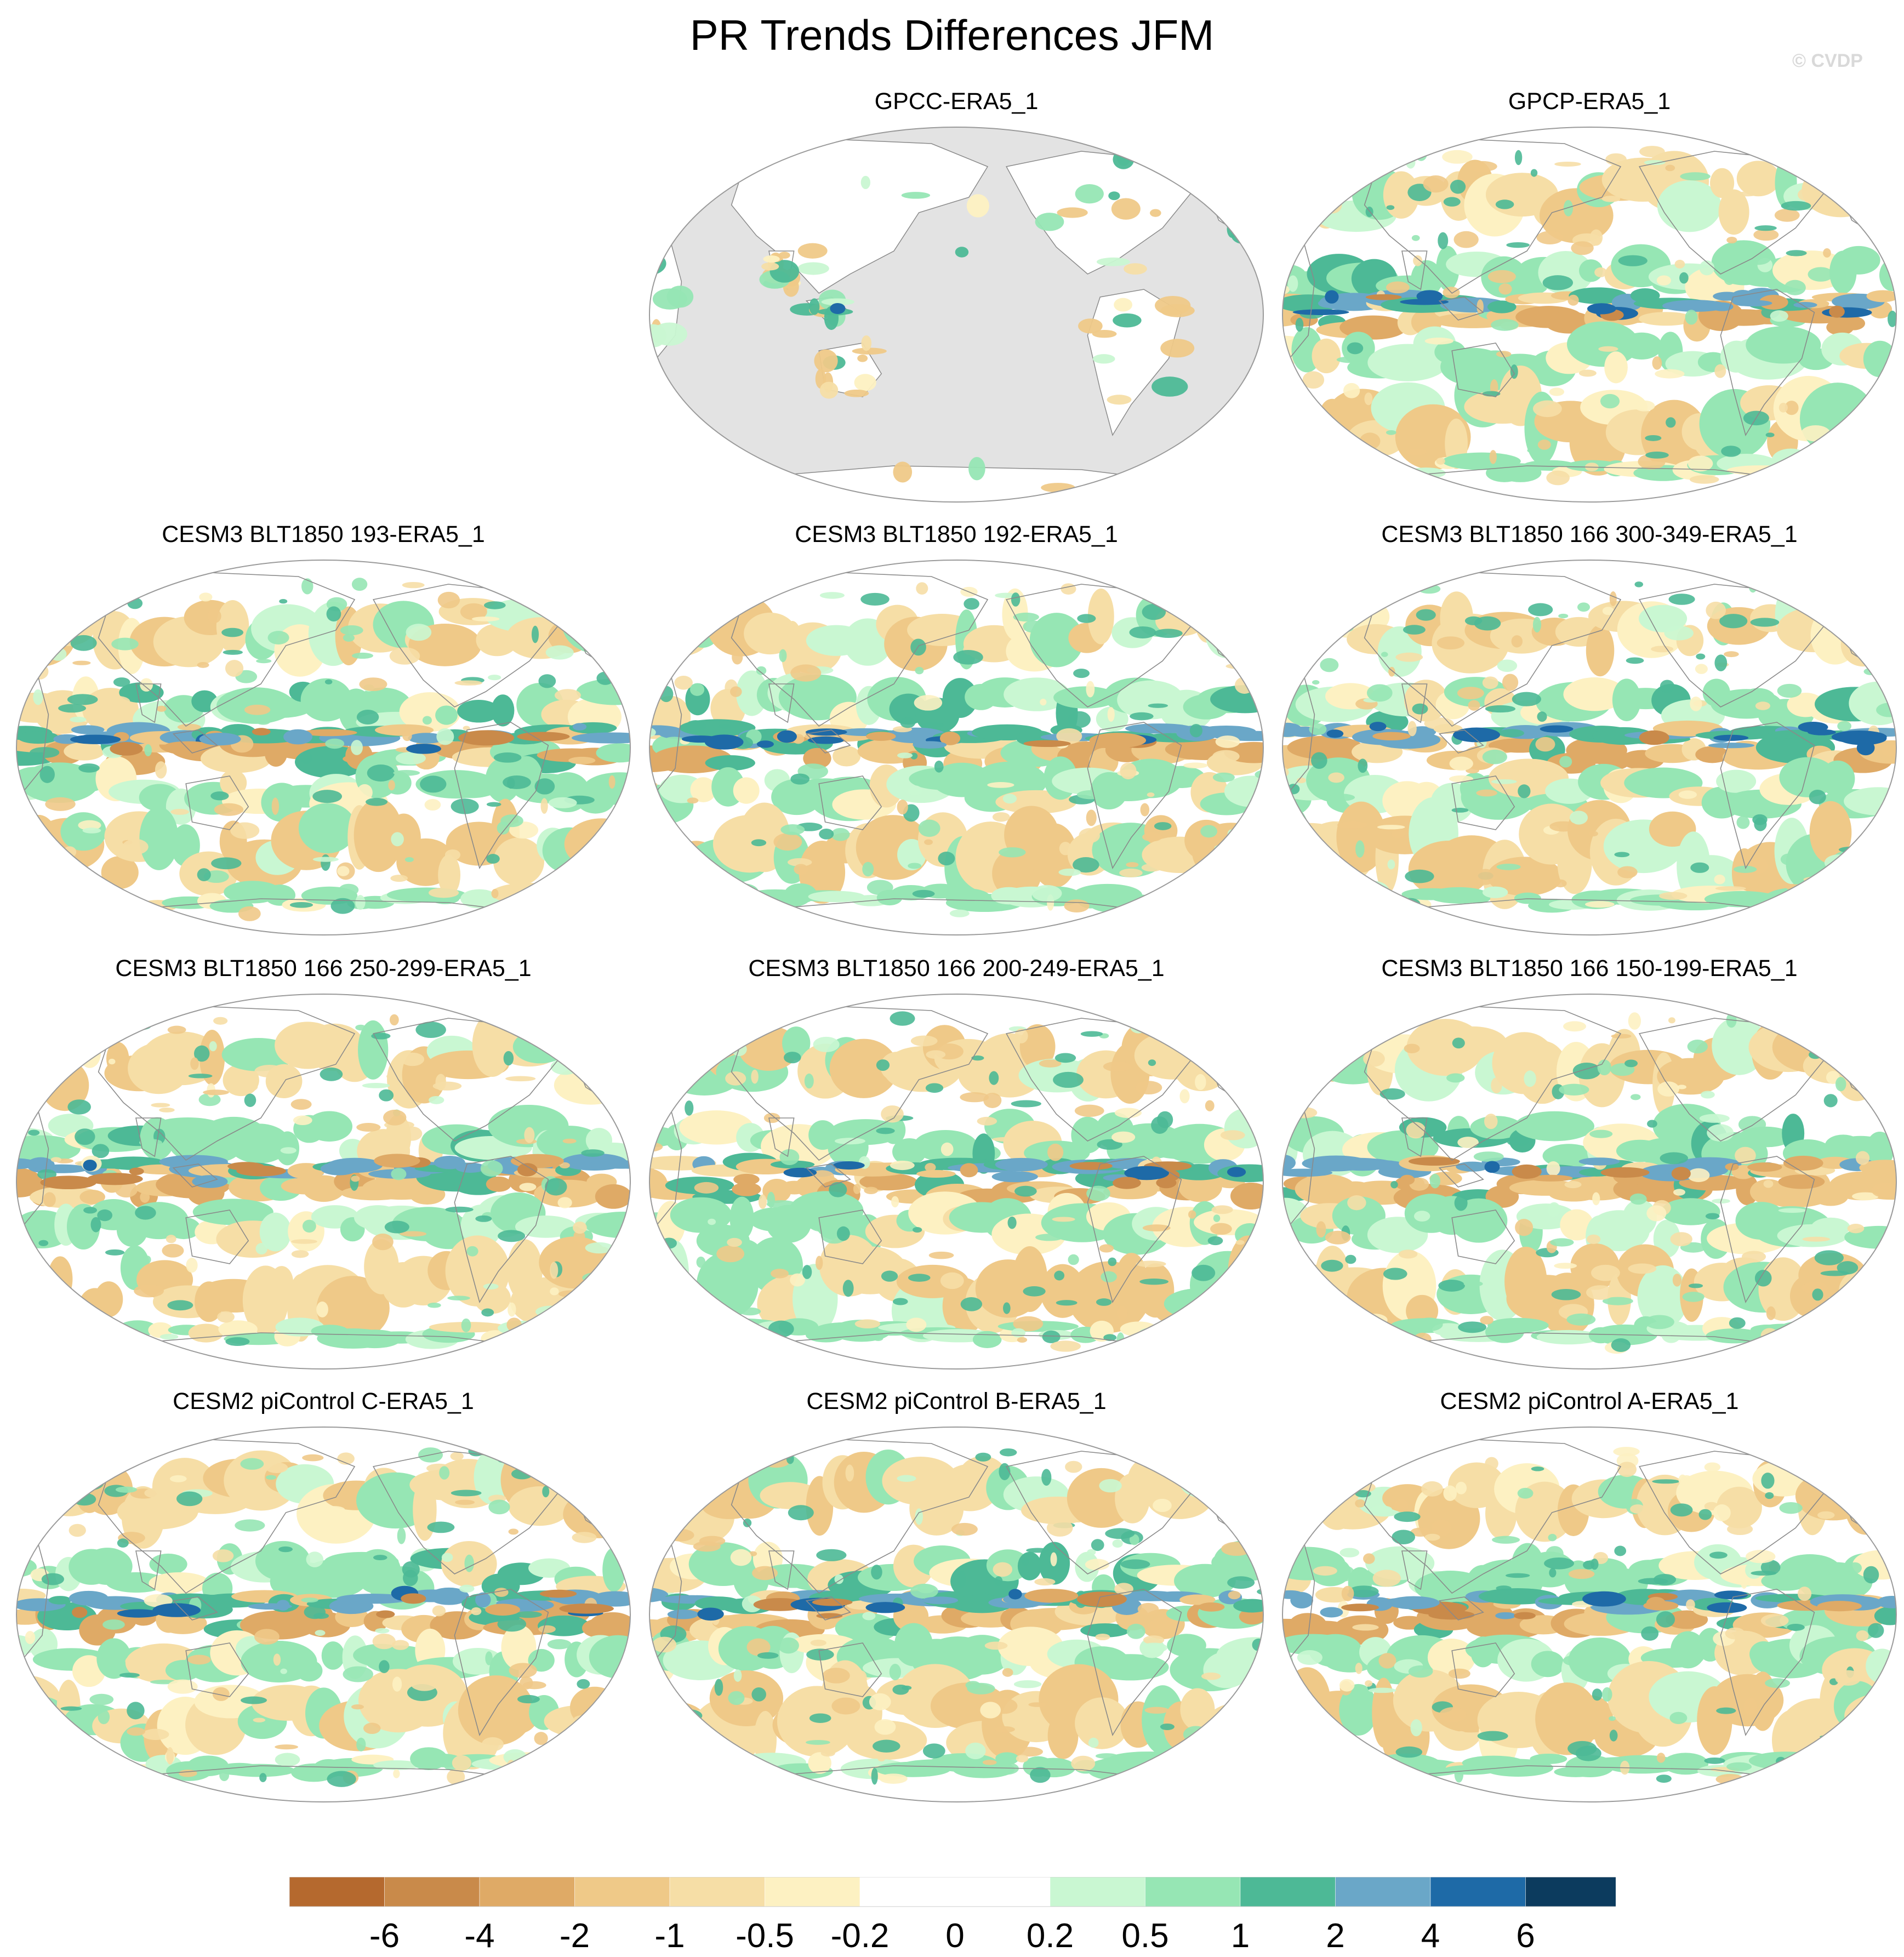 The width and height of the screenshot is (1904, 1957). What do you see at coordinates (860, 1936) in the screenshot?
I see `colorbar-tick-label: -0.2` at bounding box center [860, 1936].